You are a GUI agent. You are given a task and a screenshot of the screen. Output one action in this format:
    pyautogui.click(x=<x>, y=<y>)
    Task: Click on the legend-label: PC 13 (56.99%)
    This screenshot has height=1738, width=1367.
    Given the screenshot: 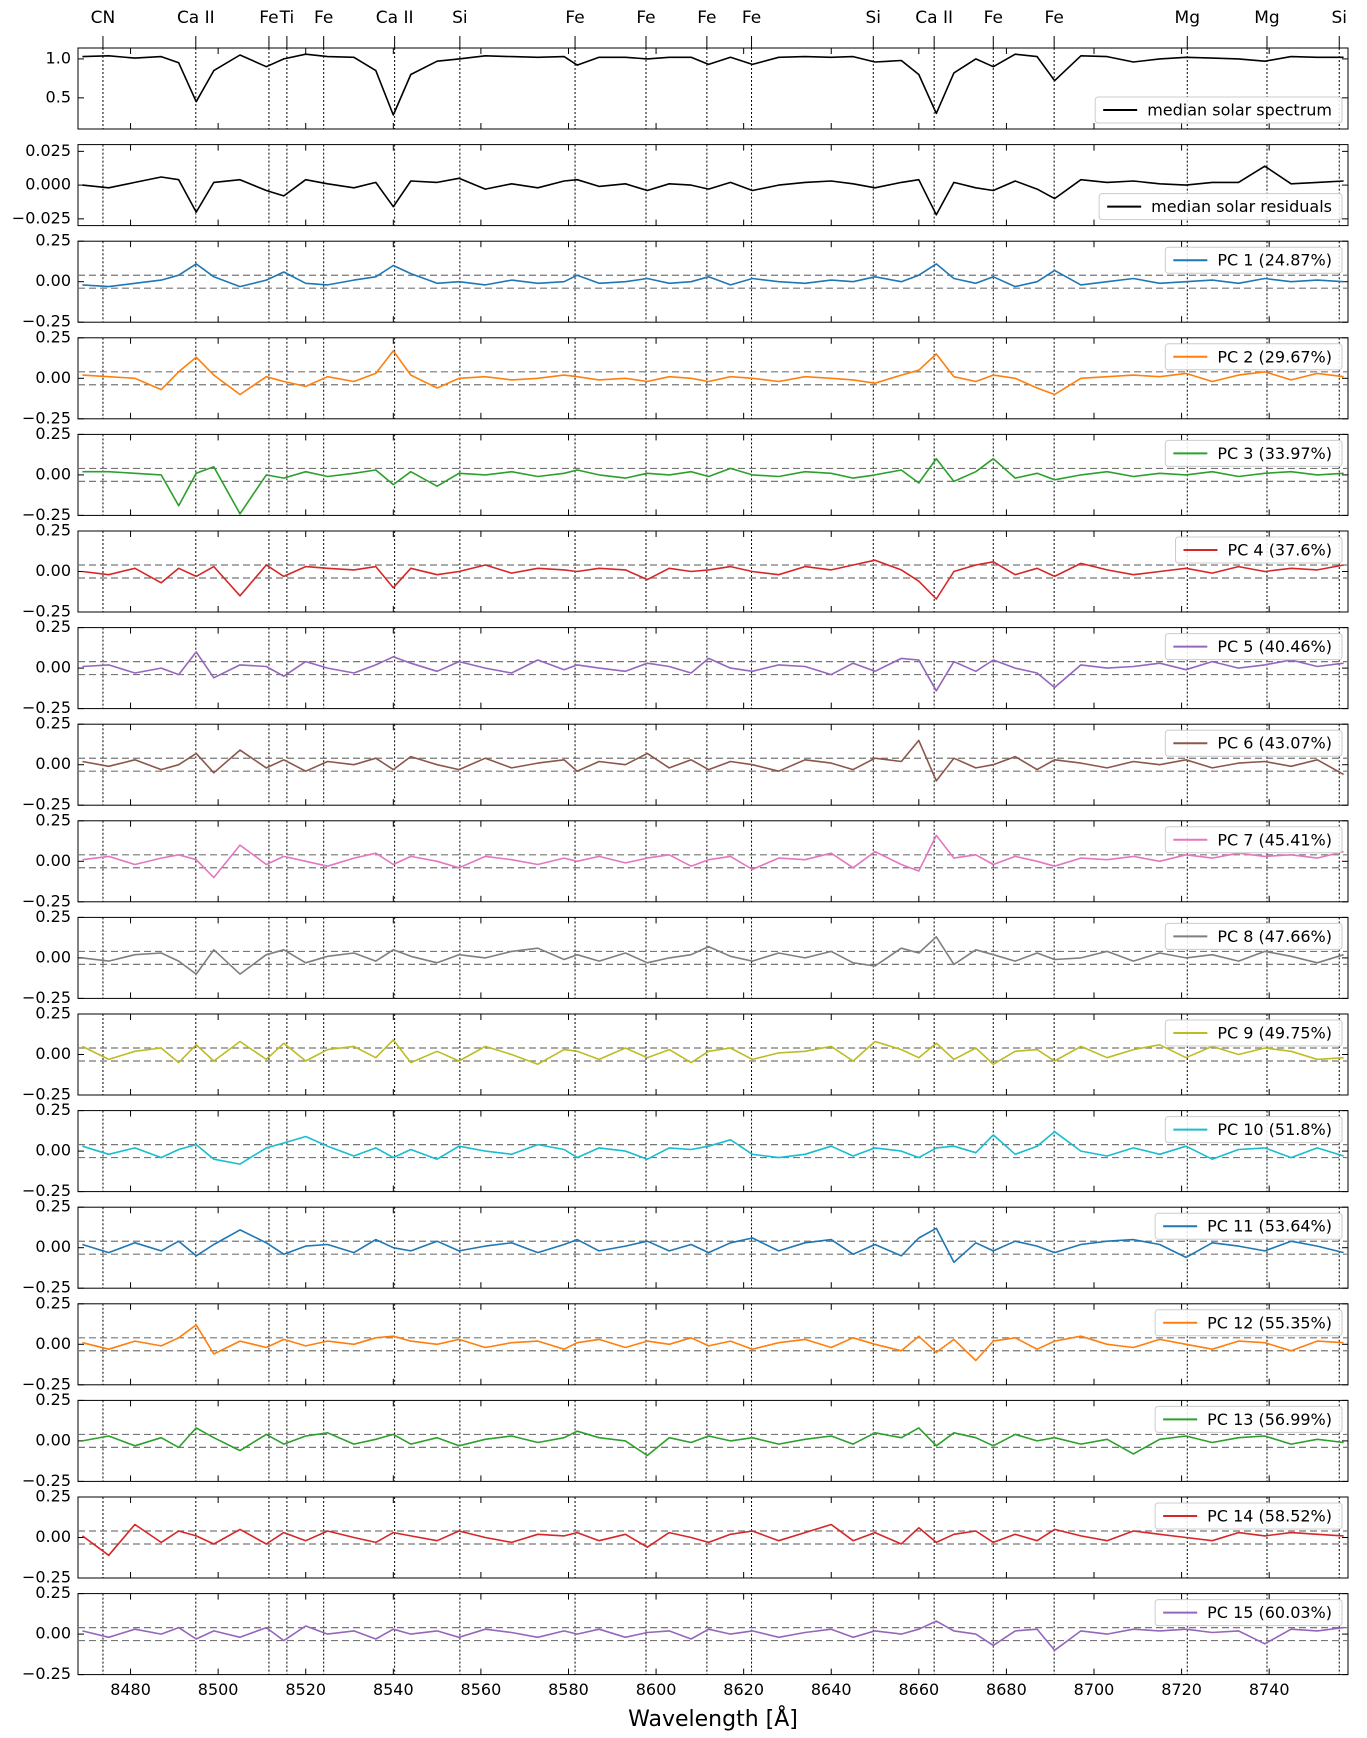 What is the action you would take?
    pyautogui.click(x=1269, y=1419)
    